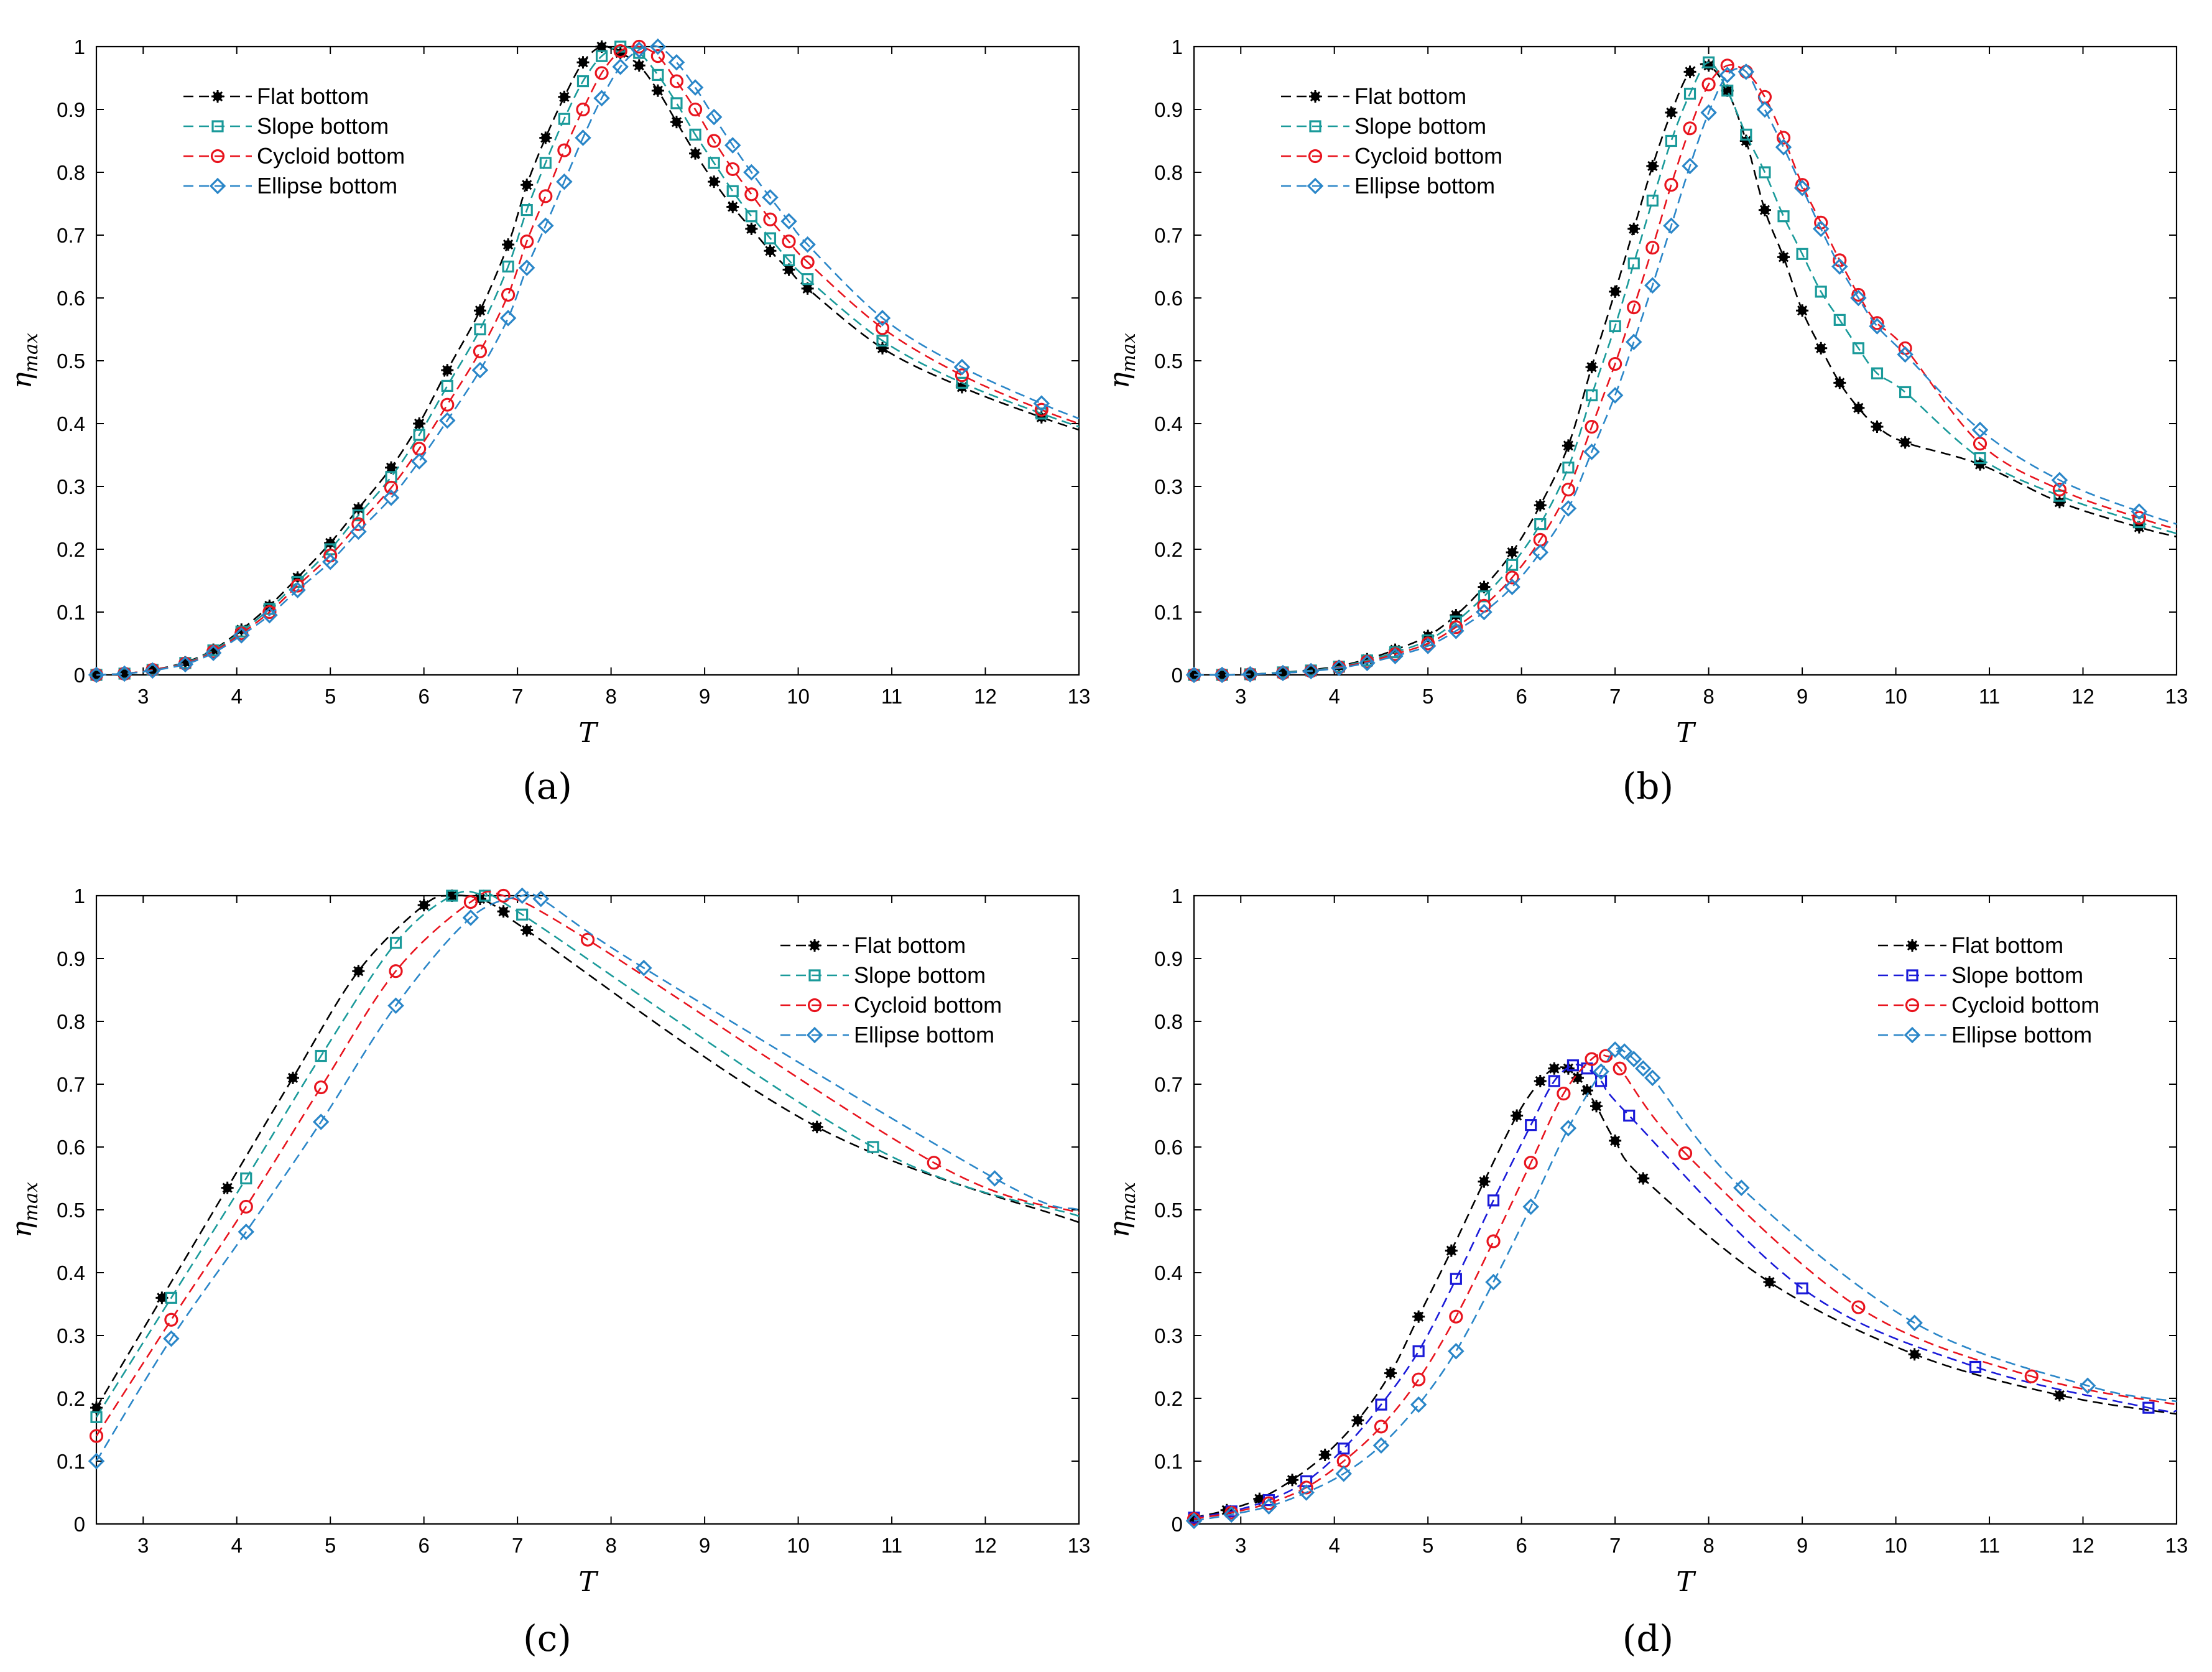 The image size is (2212, 1672). What do you see at coordinates (873, 945) in the screenshot?
I see `legend-item: Flat bottom` at bounding box center [873, 945].